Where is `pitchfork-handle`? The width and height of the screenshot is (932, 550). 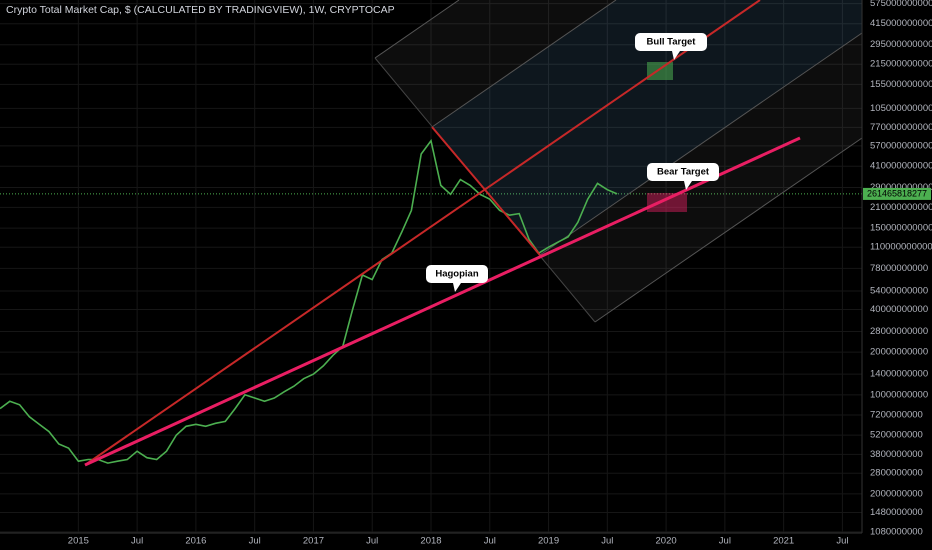 pitchfork-handle is located at coordinates (486, 191).